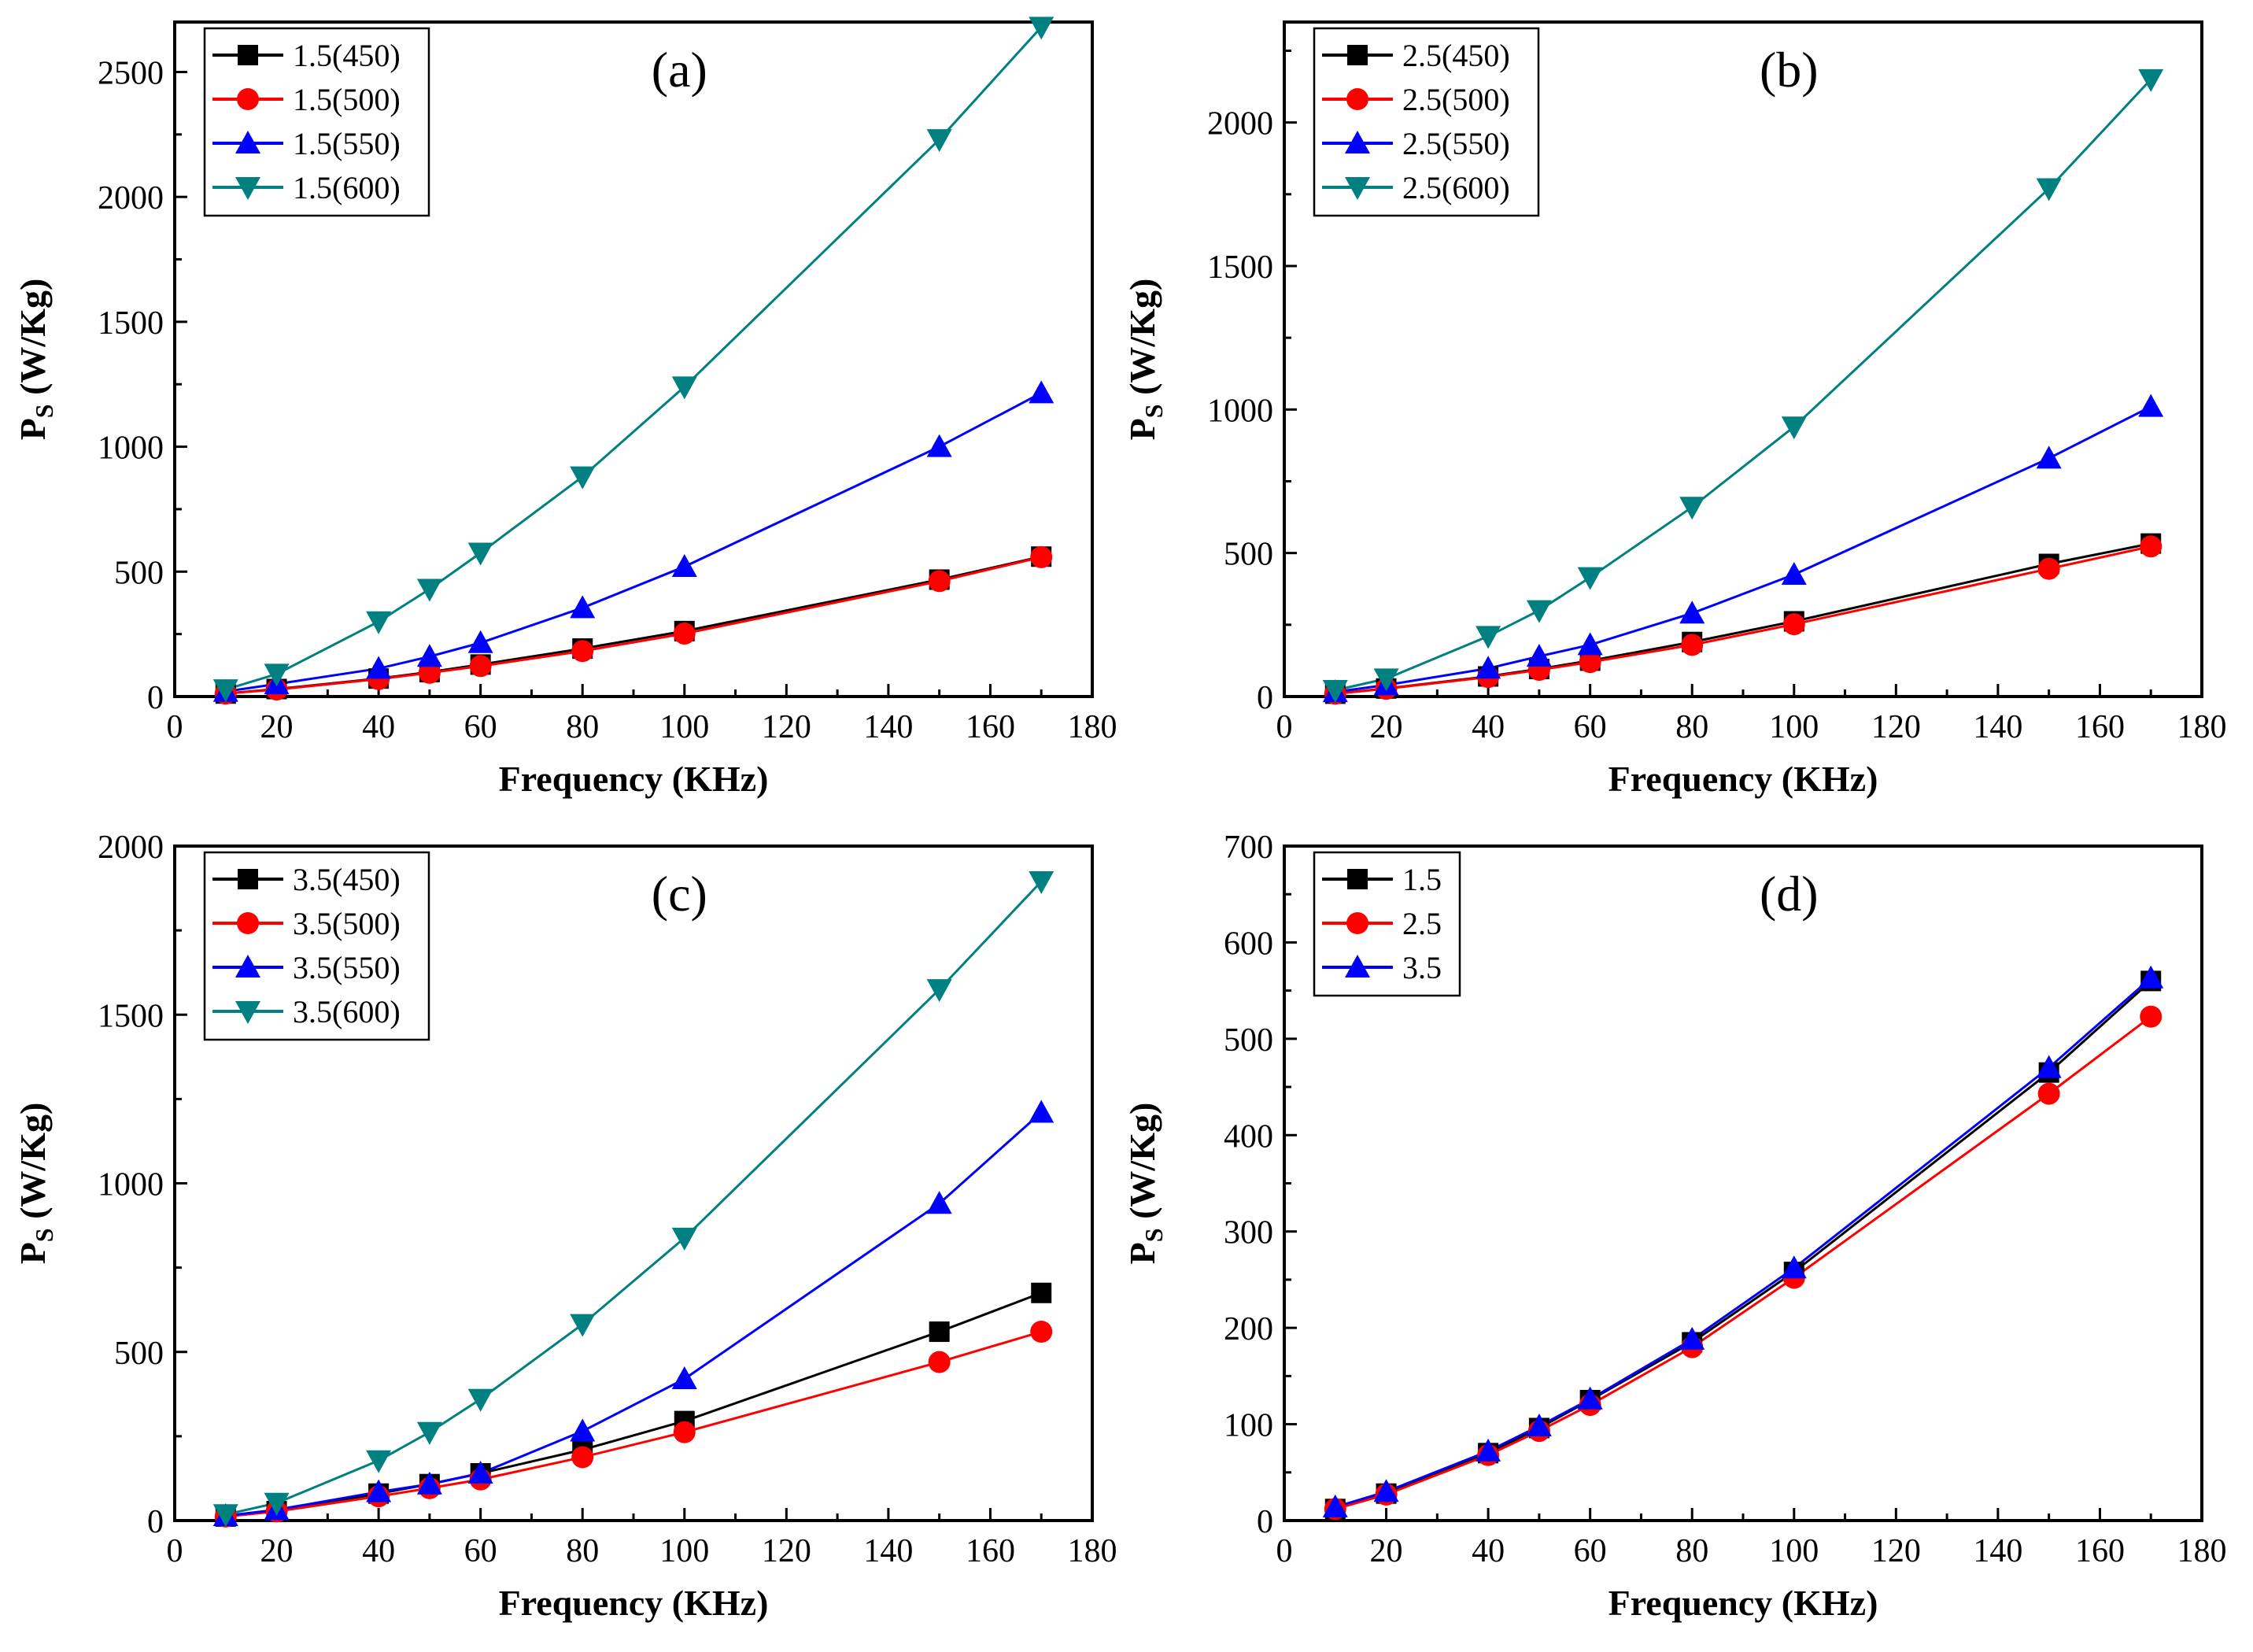  What do you see at coordinates (1248, 1426) in the screenshot?
I see `y-tick-label: 100` at bounding box center [1248, 1426].